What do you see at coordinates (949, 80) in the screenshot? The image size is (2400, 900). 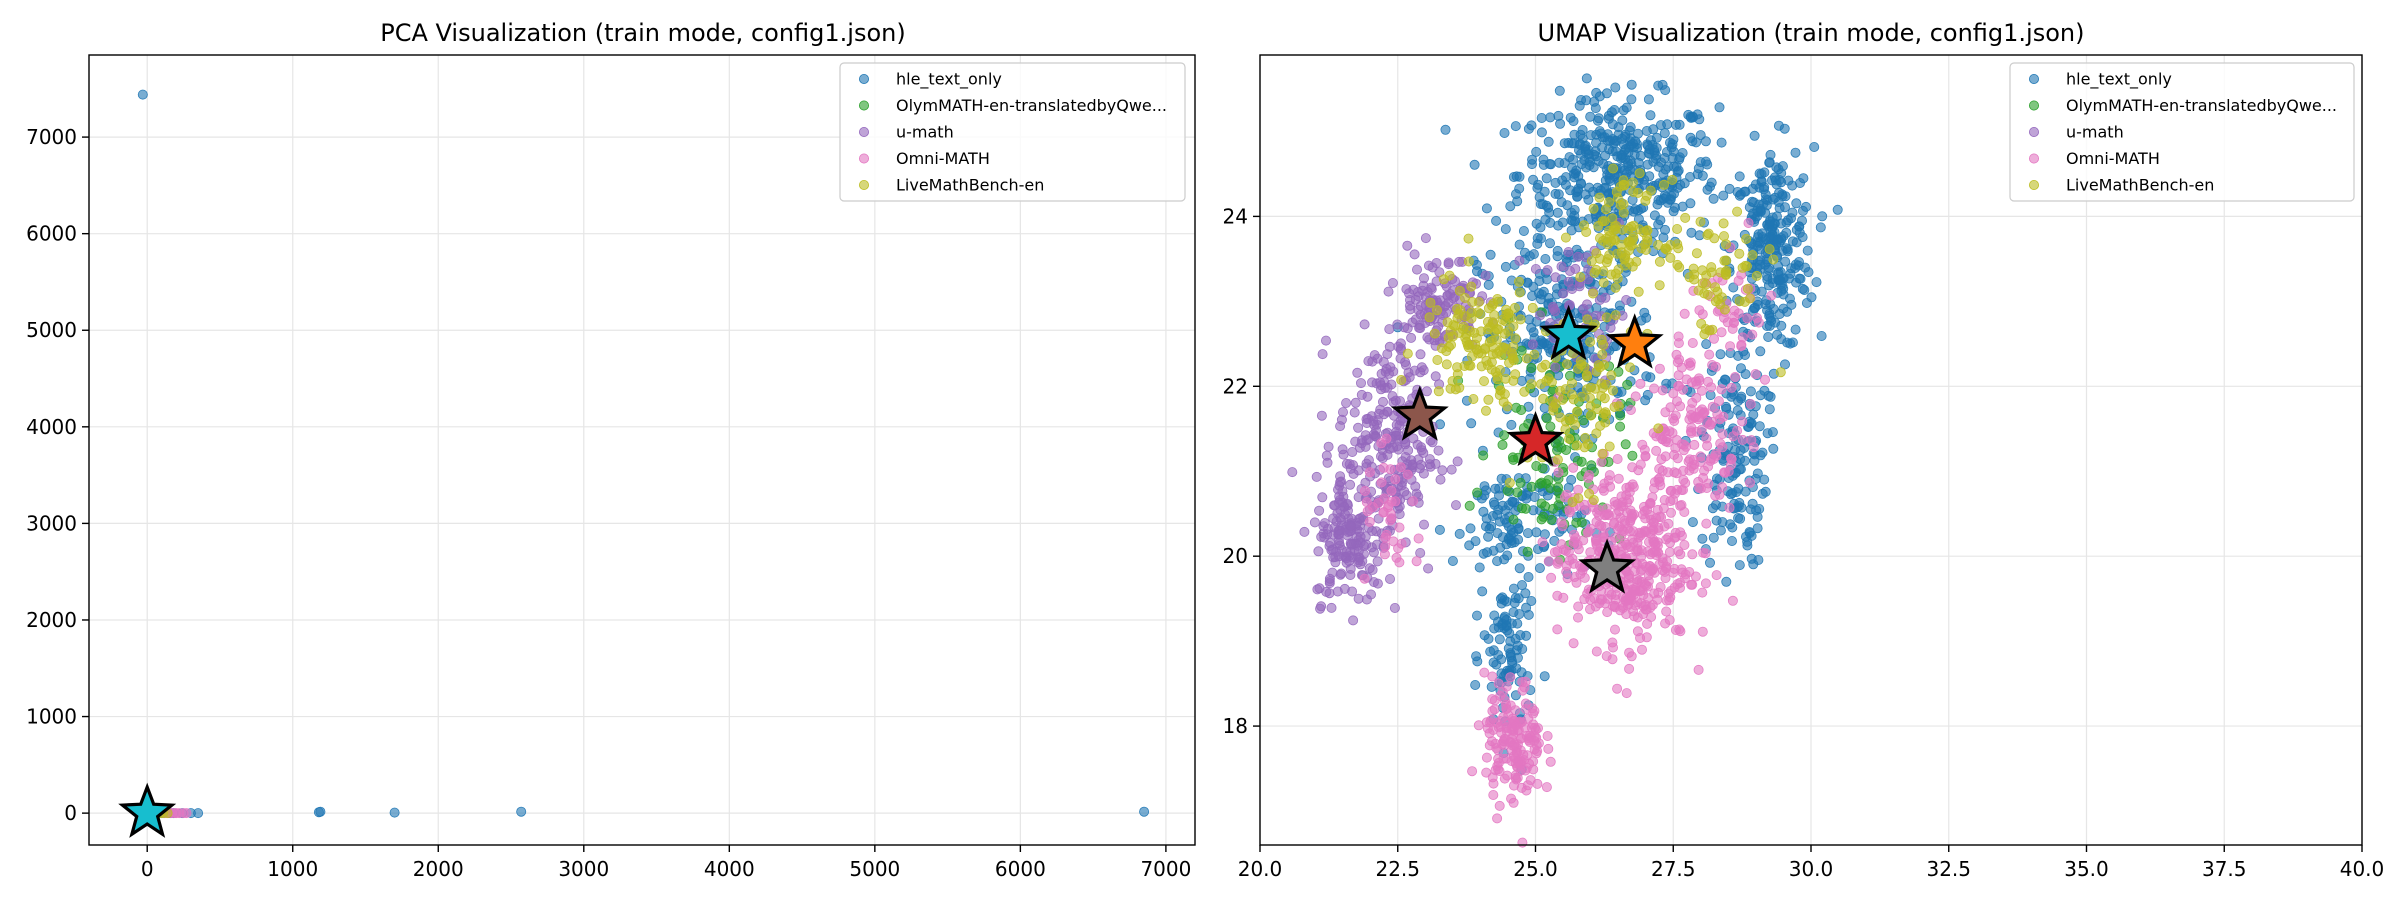 I see `legend-label: hle_text_only` at bounding box center [949, 80].